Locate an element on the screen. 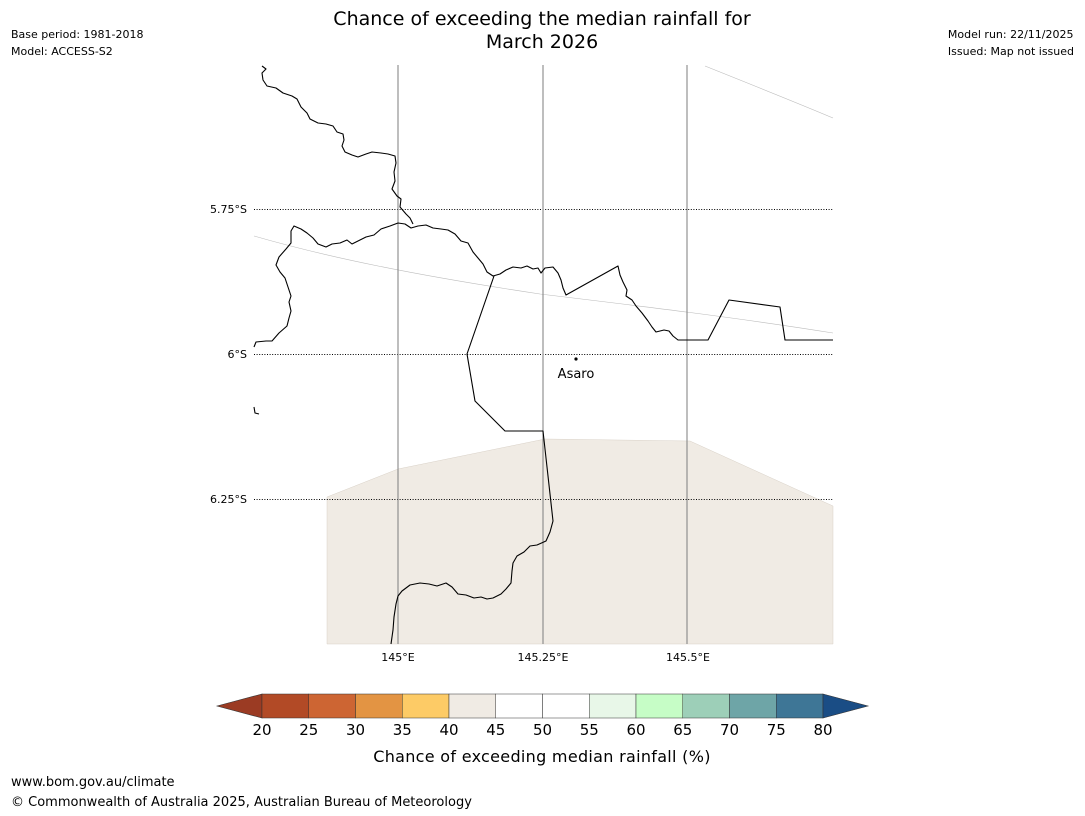  latitude-label: 6°S is located at coordinates (237, 354).